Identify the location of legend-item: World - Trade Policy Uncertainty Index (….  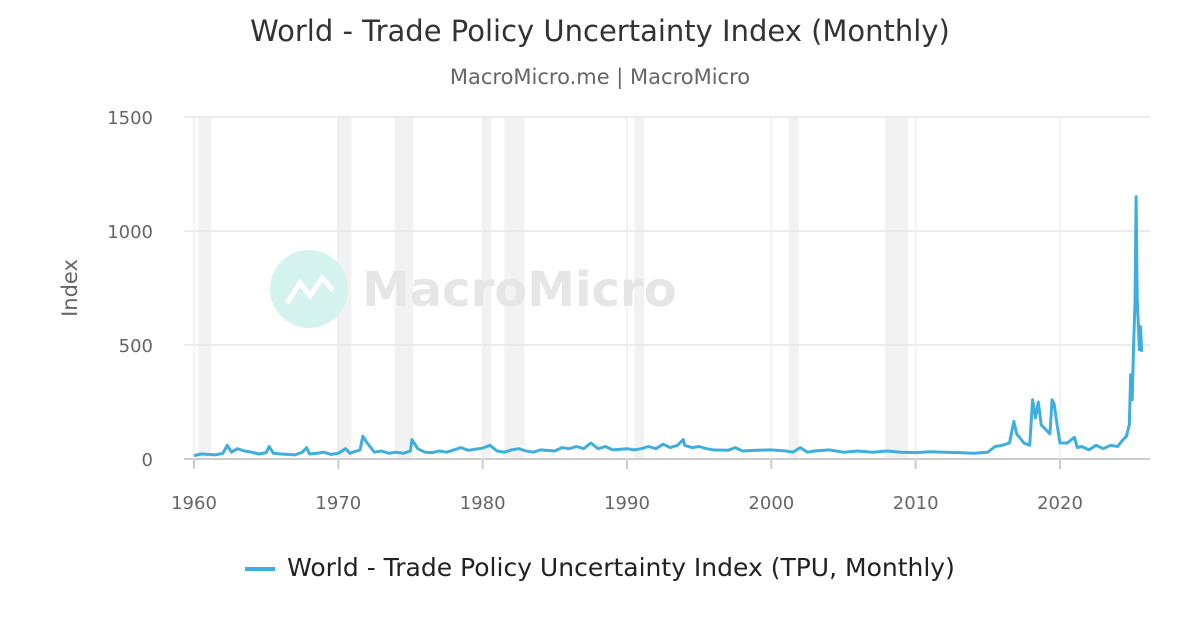
(600, 567).